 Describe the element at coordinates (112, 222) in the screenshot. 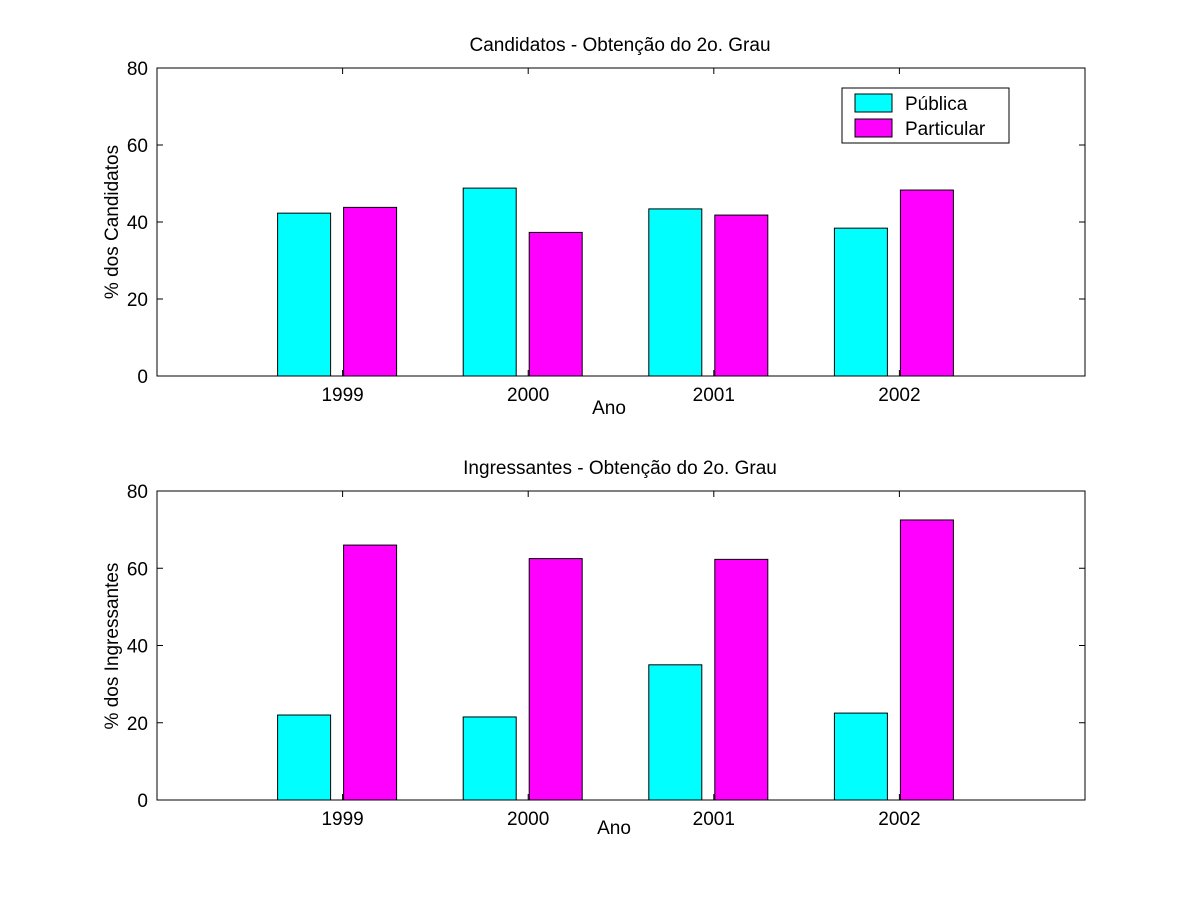

I see `y-axis-label: % dos Candidatos` at that location.